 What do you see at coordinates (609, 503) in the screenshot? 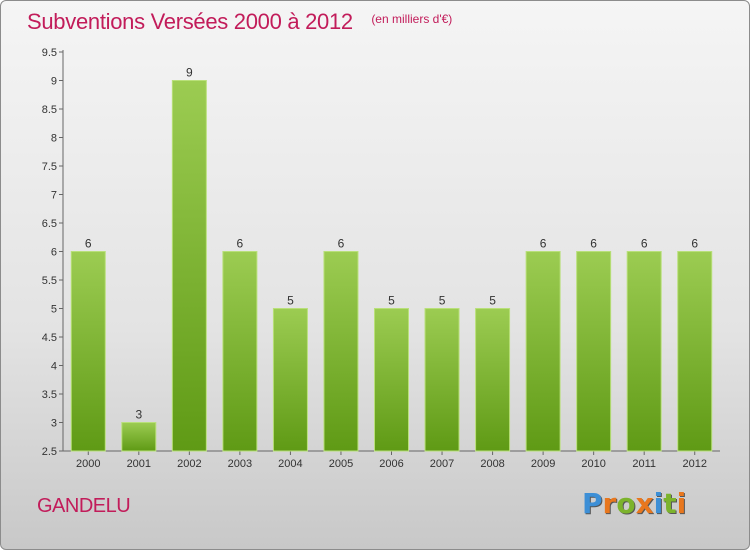
I see `logo-letter: r` at bounding box center [609, 503].